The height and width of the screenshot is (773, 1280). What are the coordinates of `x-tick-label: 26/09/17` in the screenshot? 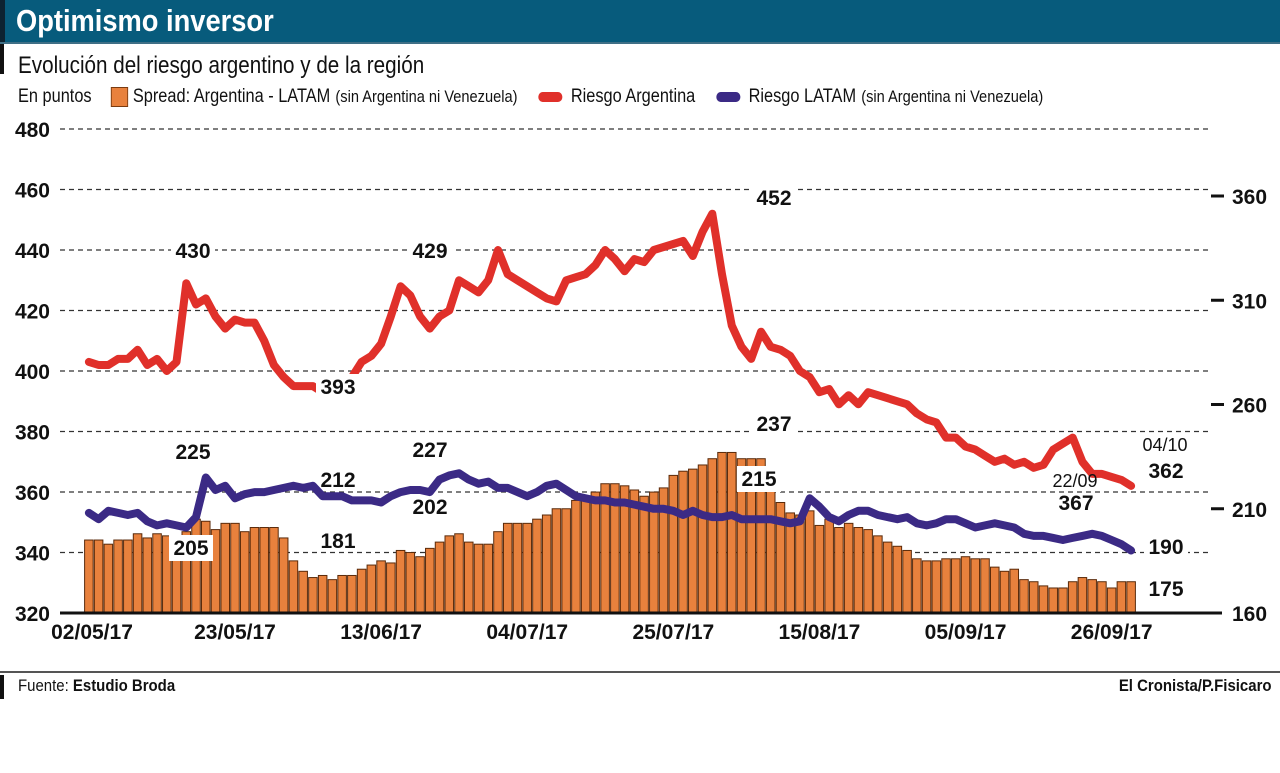 It's located at (1112, 632).